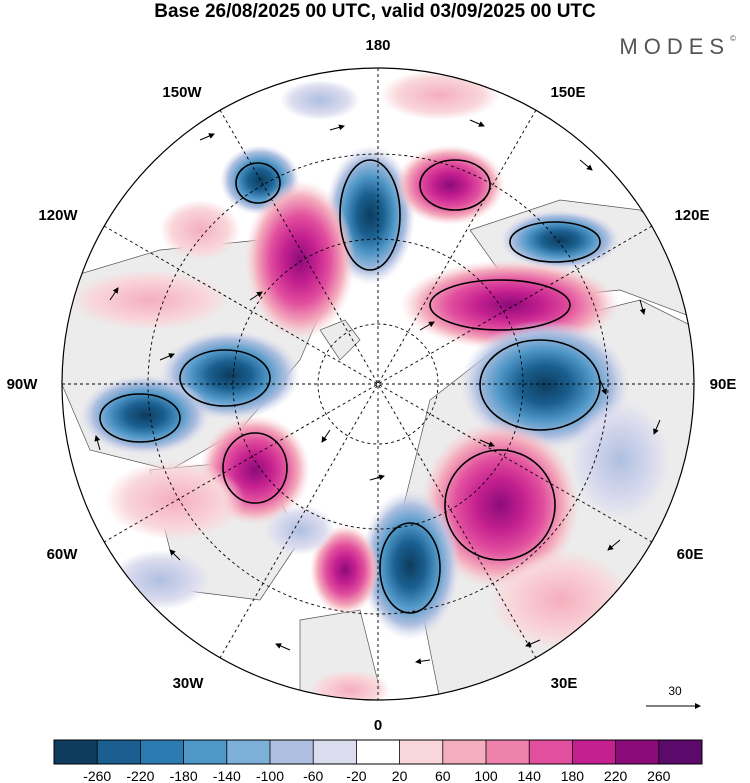  Describe the element at coordinates (313, 775) in the screenshot. I see `colorbar-tick-label: -60` at that location.